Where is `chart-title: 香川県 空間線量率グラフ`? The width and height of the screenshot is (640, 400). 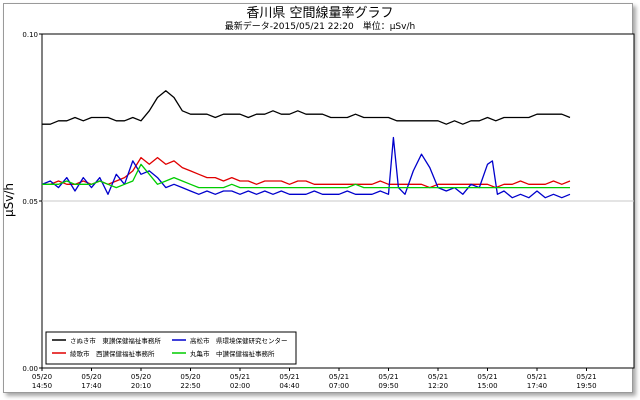 chart-title: 香川県 空間線量率グラフ is located at coordinates (320, 13).